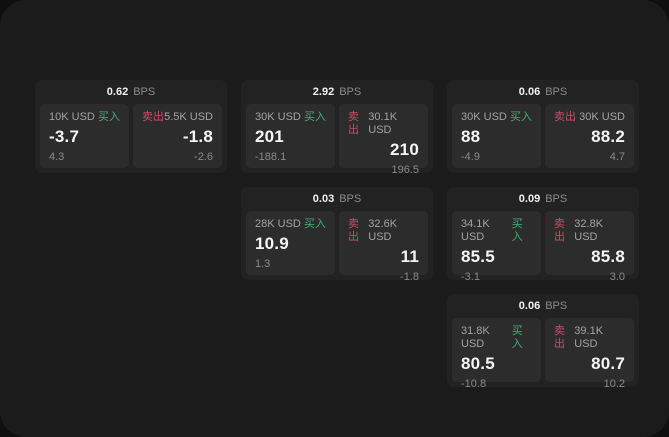 Image resolution: width=669 pixels, height=437 pixels. Describe the element at coordinates (278, 224) in the screenshot. I see `buy-notional: 28K USD` at that location.